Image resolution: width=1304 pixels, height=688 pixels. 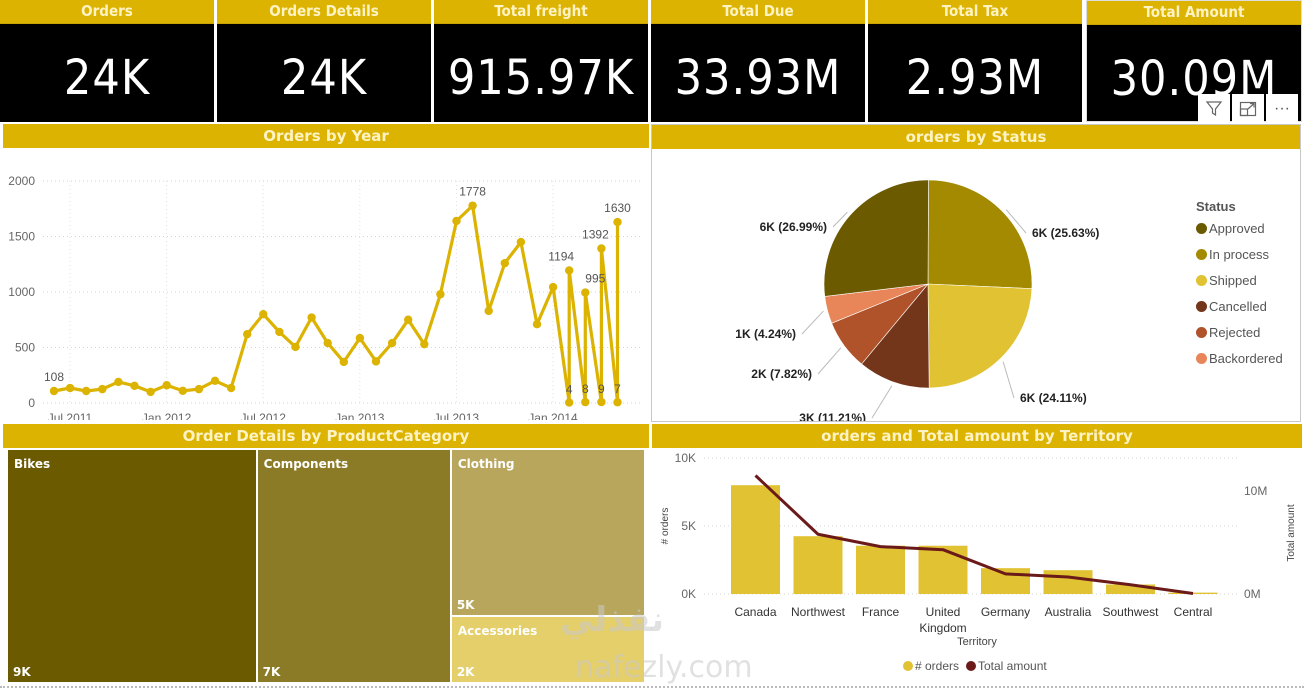 What do you see at coordinates (25, 348) in the screenshot?
I see `y-tick-label: 500` at bounding box center [25, 348].